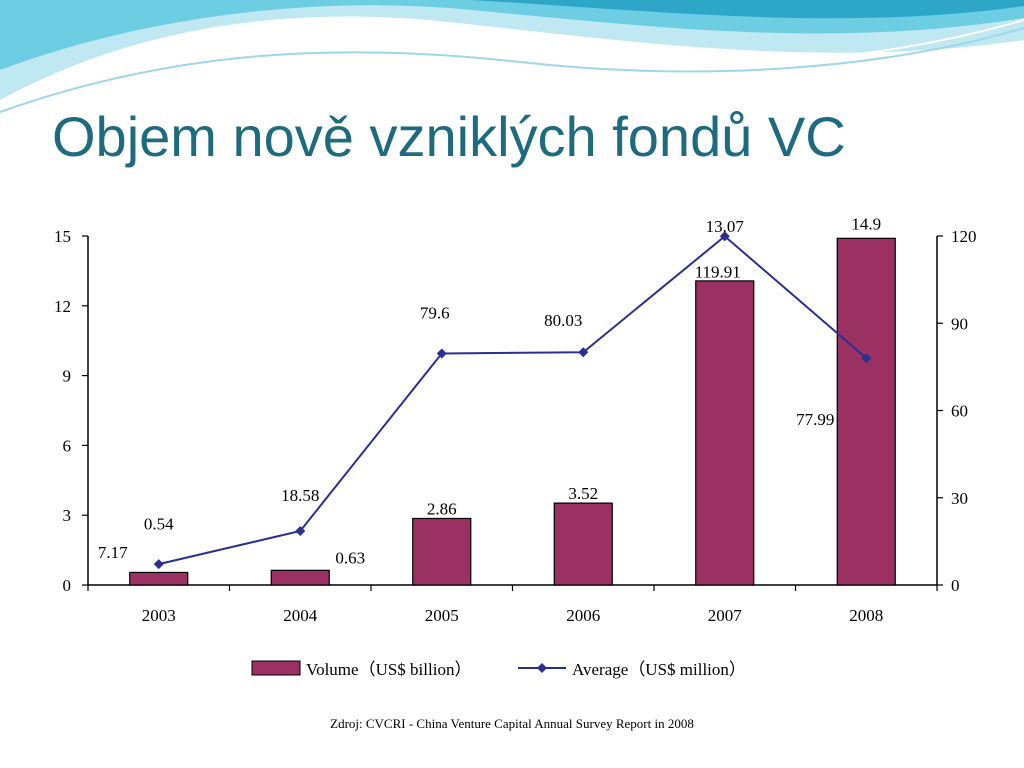 This screenshot has height=768, width=1024. What do you see at coordinates (67, 585) in the screenshot?
I see `left-tick-label: 0` at bounding box center [67, 585].